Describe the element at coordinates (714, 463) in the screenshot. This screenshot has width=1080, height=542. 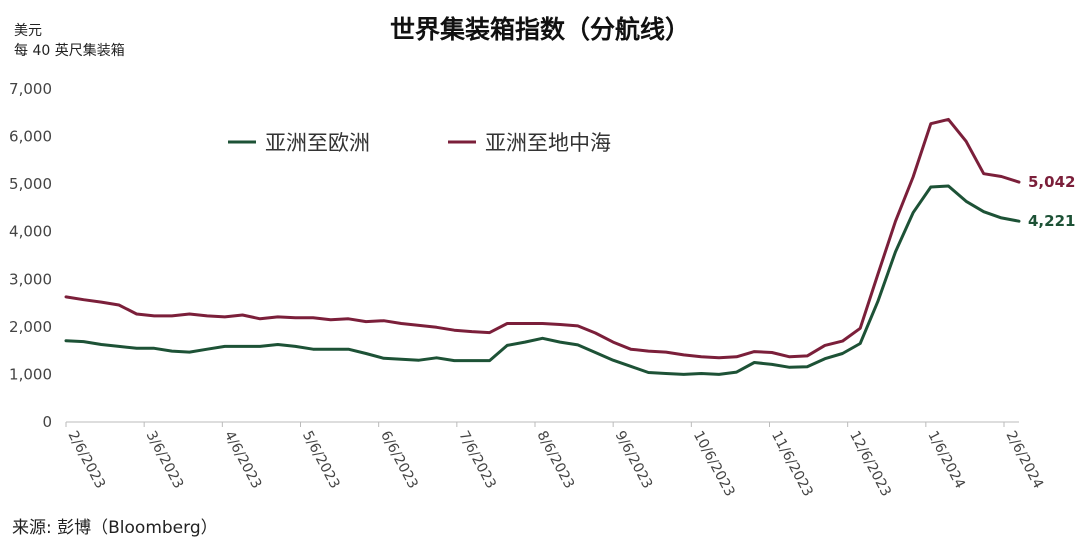
I see `x-tick-label: 10/6/2023` at that location.